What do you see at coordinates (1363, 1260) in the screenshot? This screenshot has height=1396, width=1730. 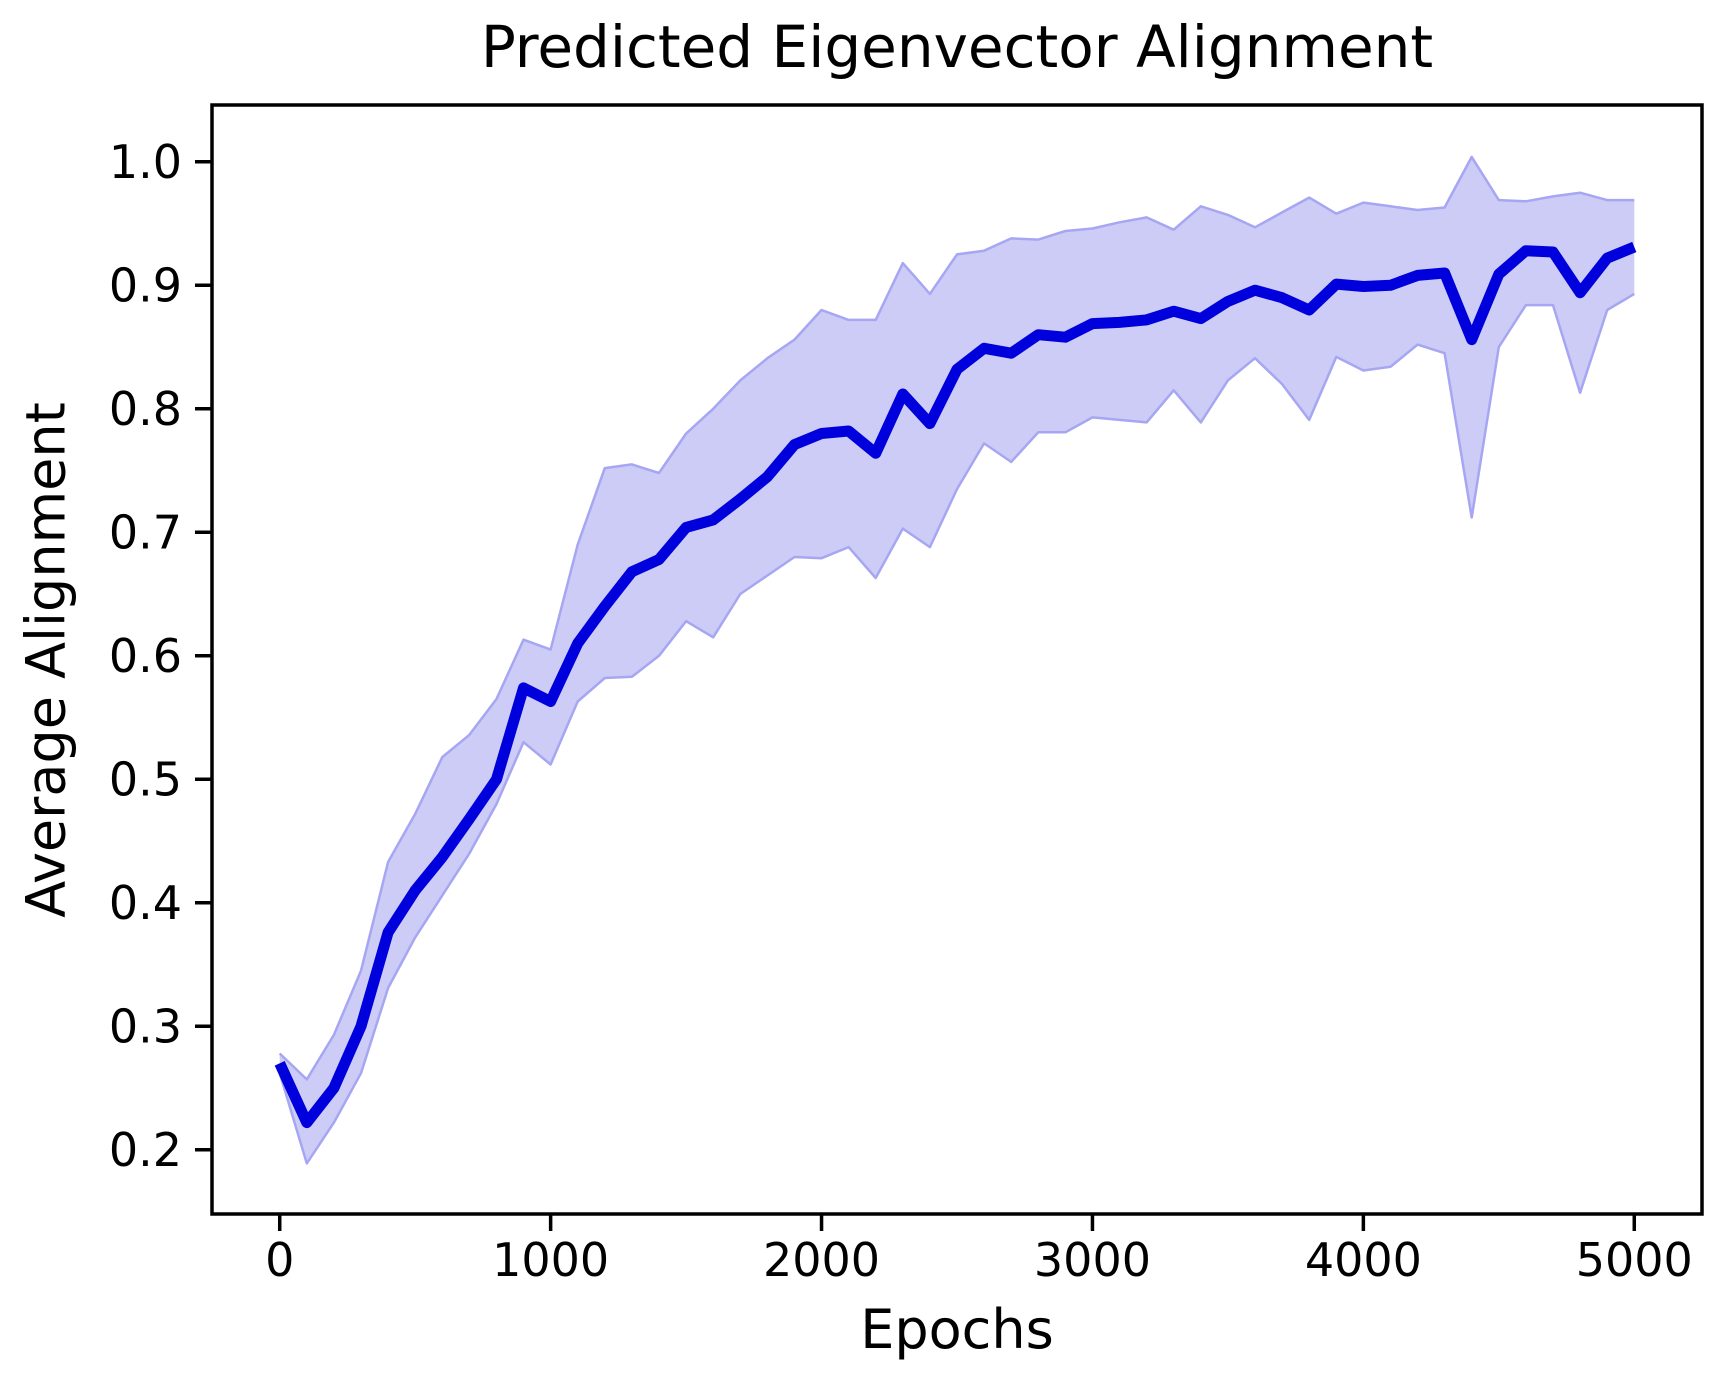 I see `x-tick-label: 4000` at bounding box center [1363, 1260].